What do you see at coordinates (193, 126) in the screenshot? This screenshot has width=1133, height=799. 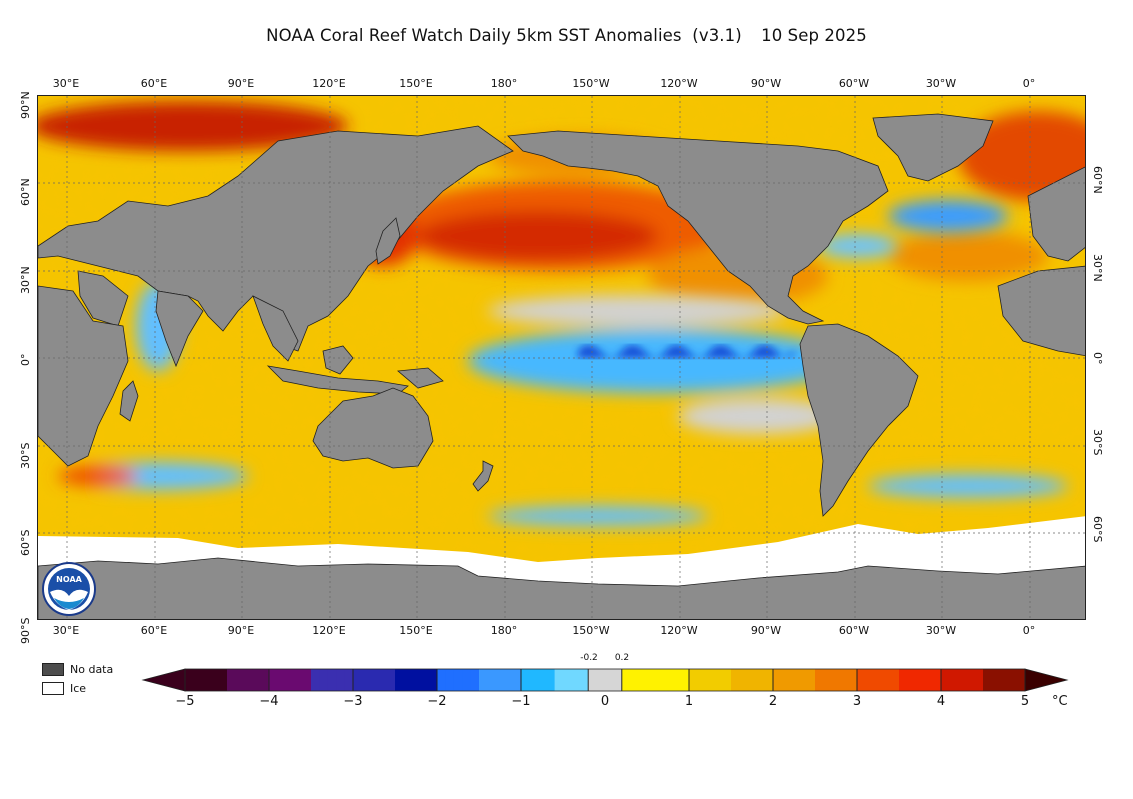 I see `warm-arctic-west` at bounding box center [193, 126].